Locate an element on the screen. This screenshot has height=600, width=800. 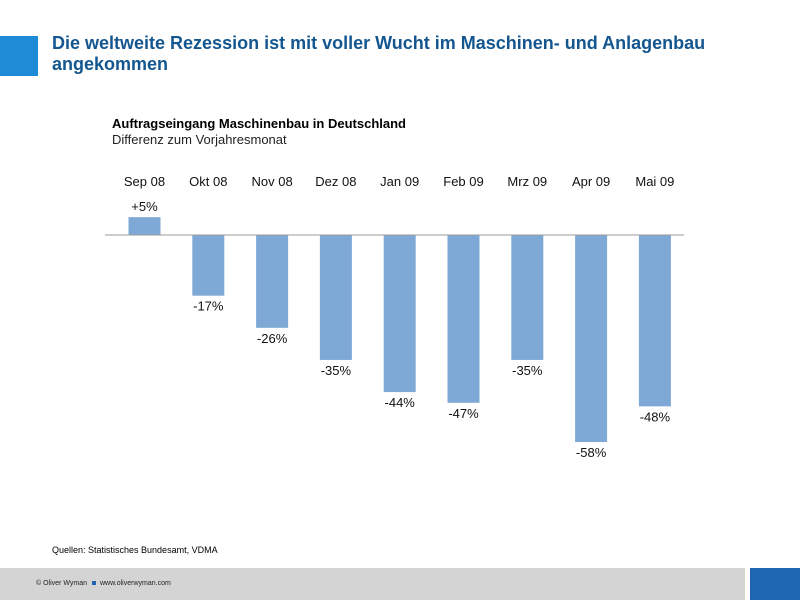
data-label: -58% is located at coordinates (591, 452).